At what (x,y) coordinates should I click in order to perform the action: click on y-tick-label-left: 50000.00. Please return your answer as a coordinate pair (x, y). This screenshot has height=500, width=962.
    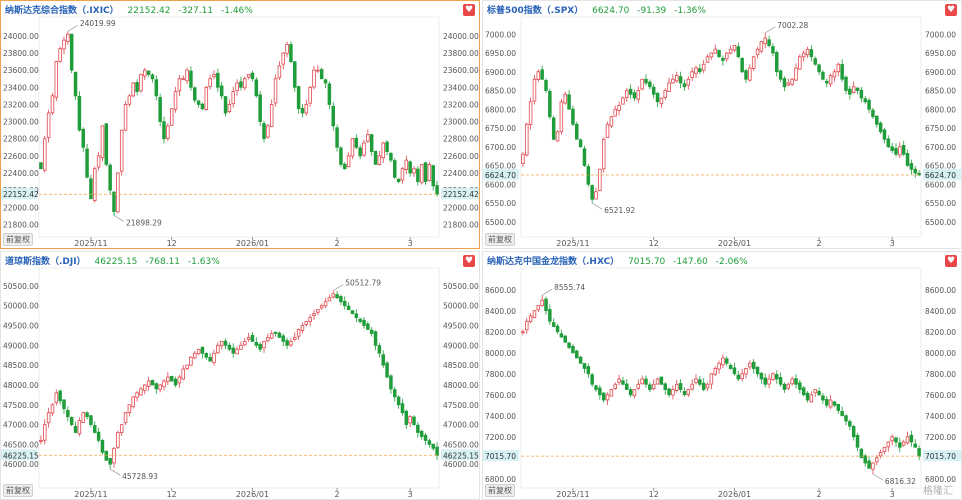
    Looking at the image, I should click on (21, 306).